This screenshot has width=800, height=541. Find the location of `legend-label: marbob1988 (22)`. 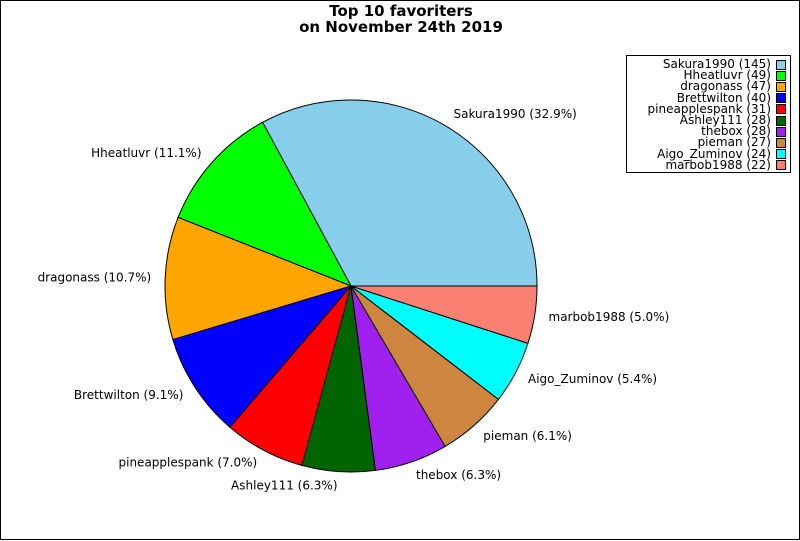

legend-label: marbob1988 (22) is located at coordinates (718, 164).